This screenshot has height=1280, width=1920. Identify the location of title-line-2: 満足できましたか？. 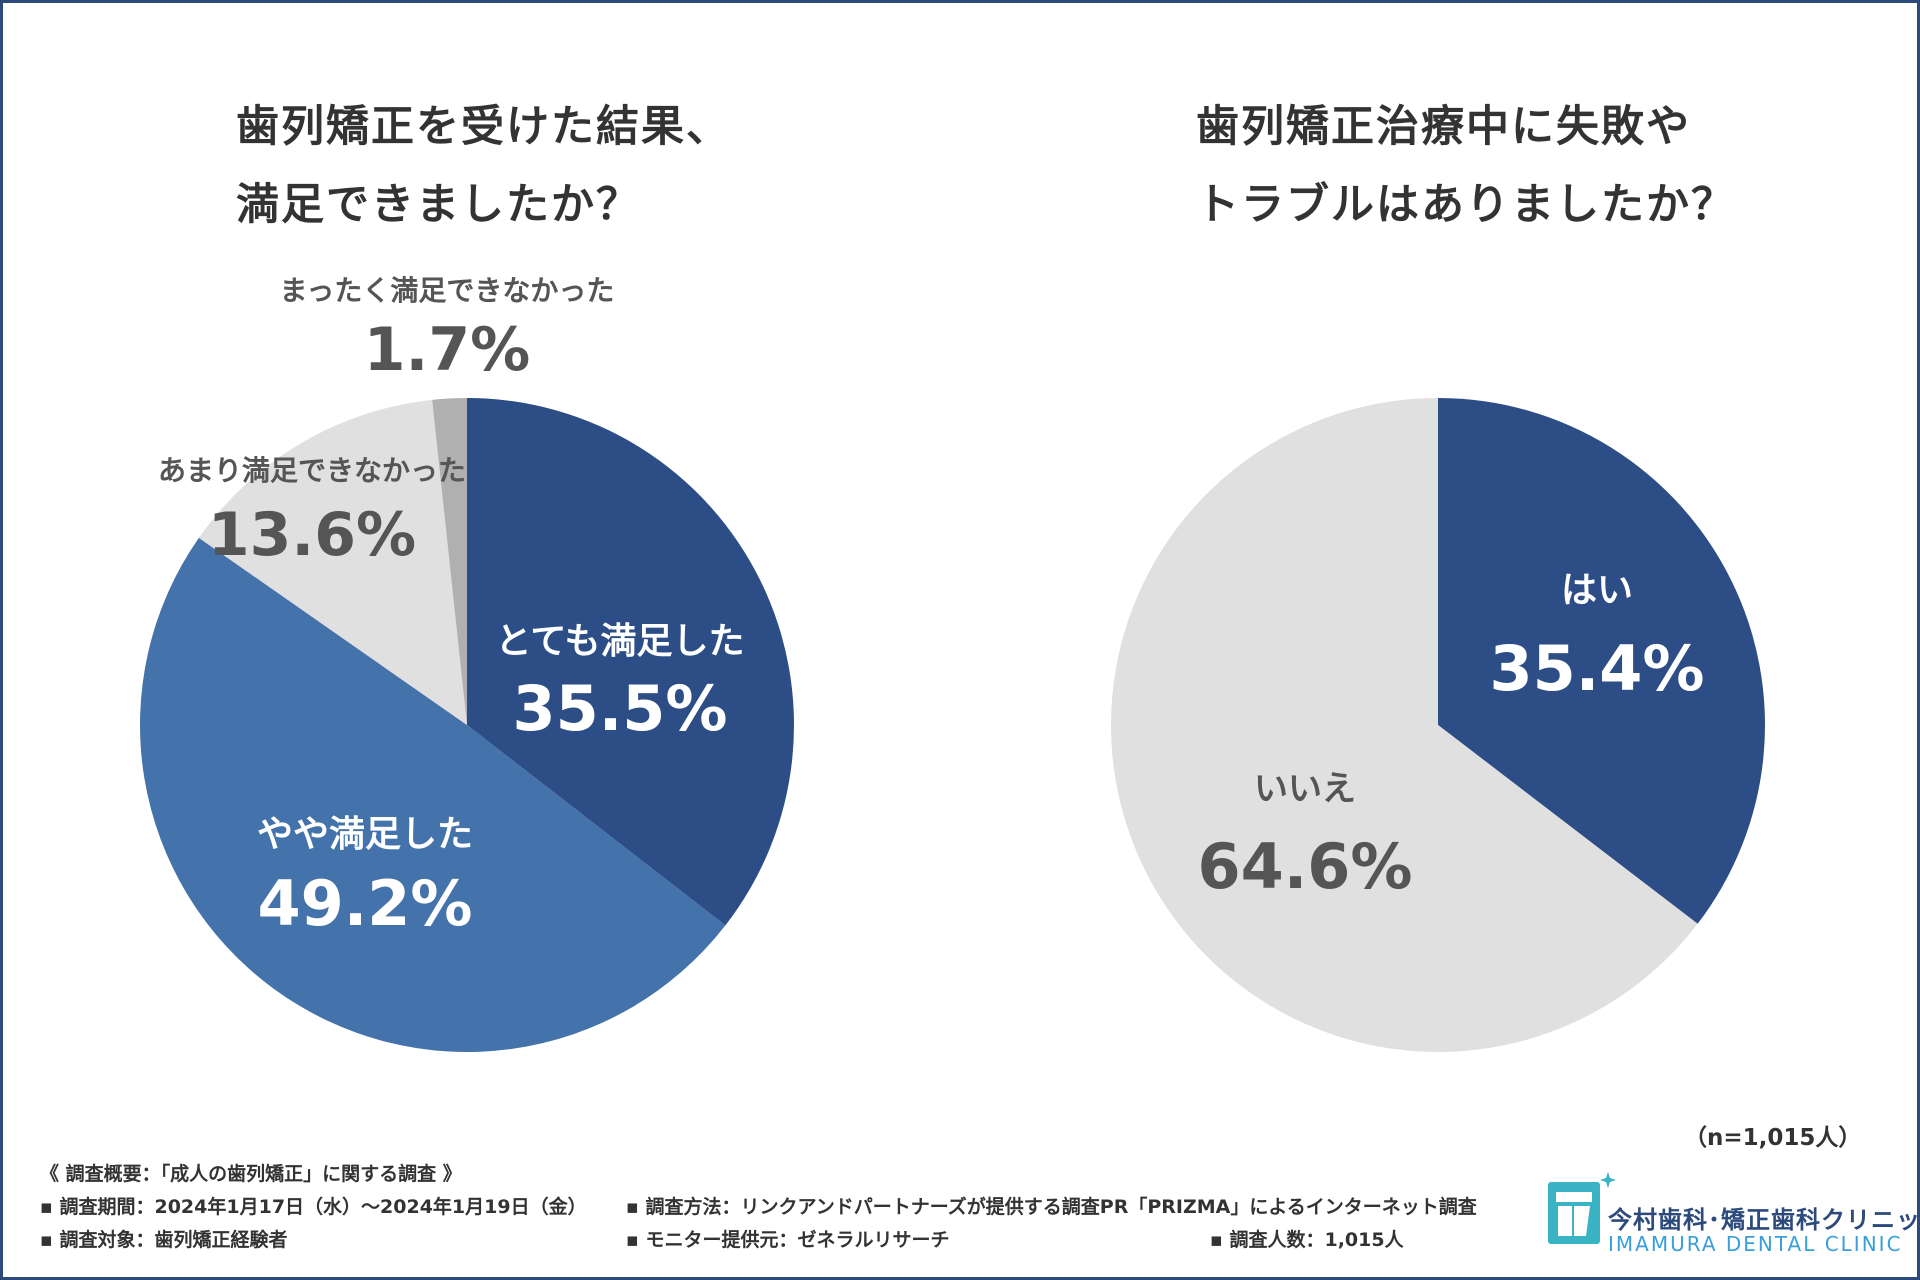
(438, 205).